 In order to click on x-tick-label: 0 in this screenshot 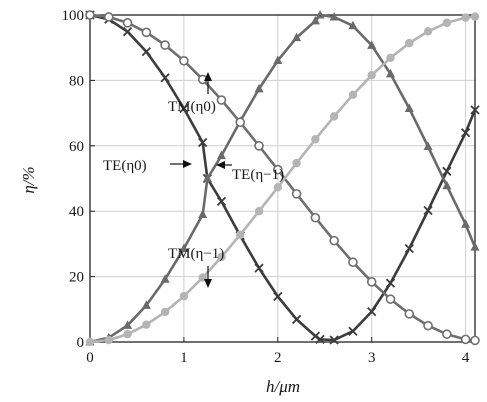, I will do `click(90, 358)`.